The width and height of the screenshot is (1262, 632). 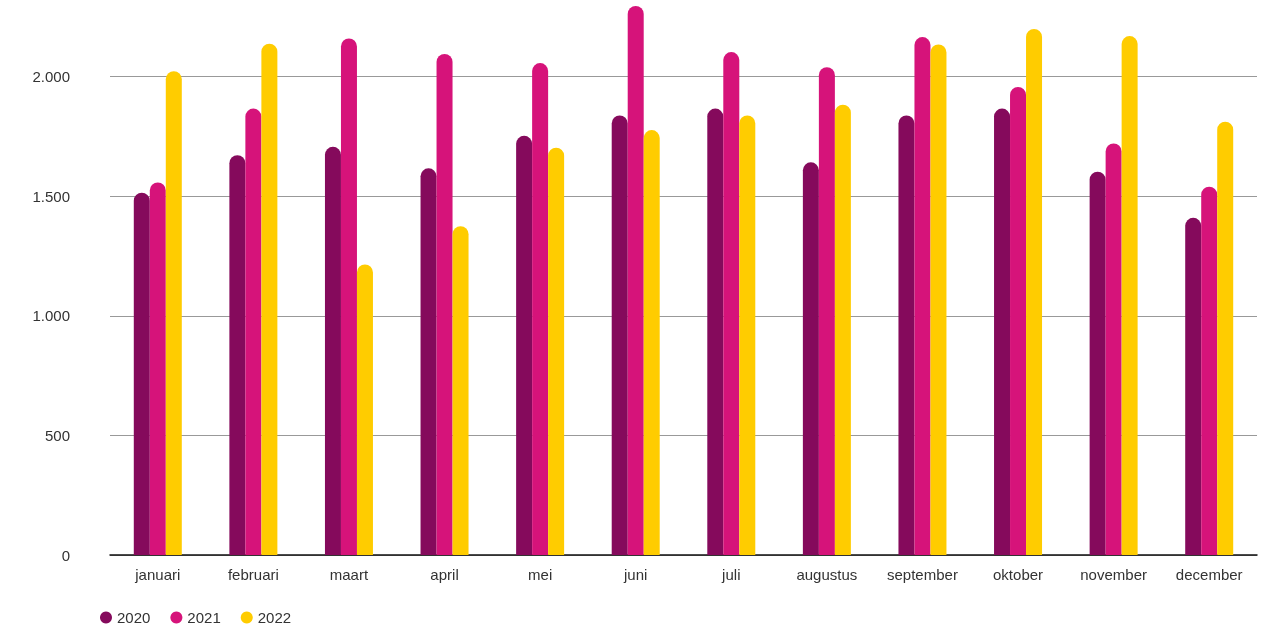 I want to click on y-tick-label: 0, so click(x=65, y=555).